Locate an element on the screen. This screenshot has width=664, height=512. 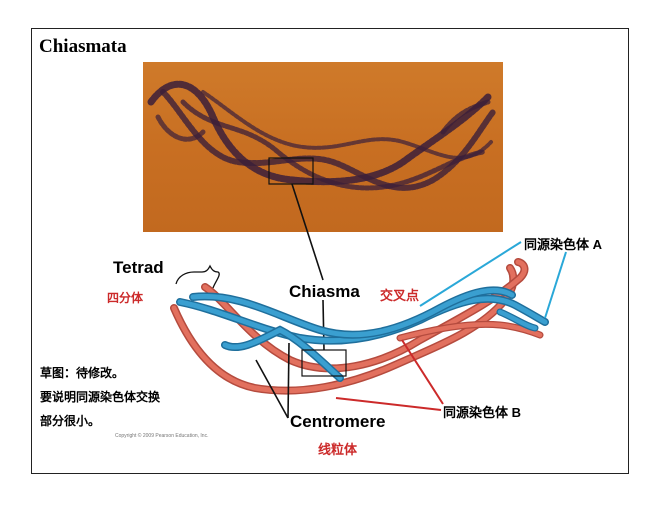
chiasma-label: Chiasma is located at coordinates (324, 291).